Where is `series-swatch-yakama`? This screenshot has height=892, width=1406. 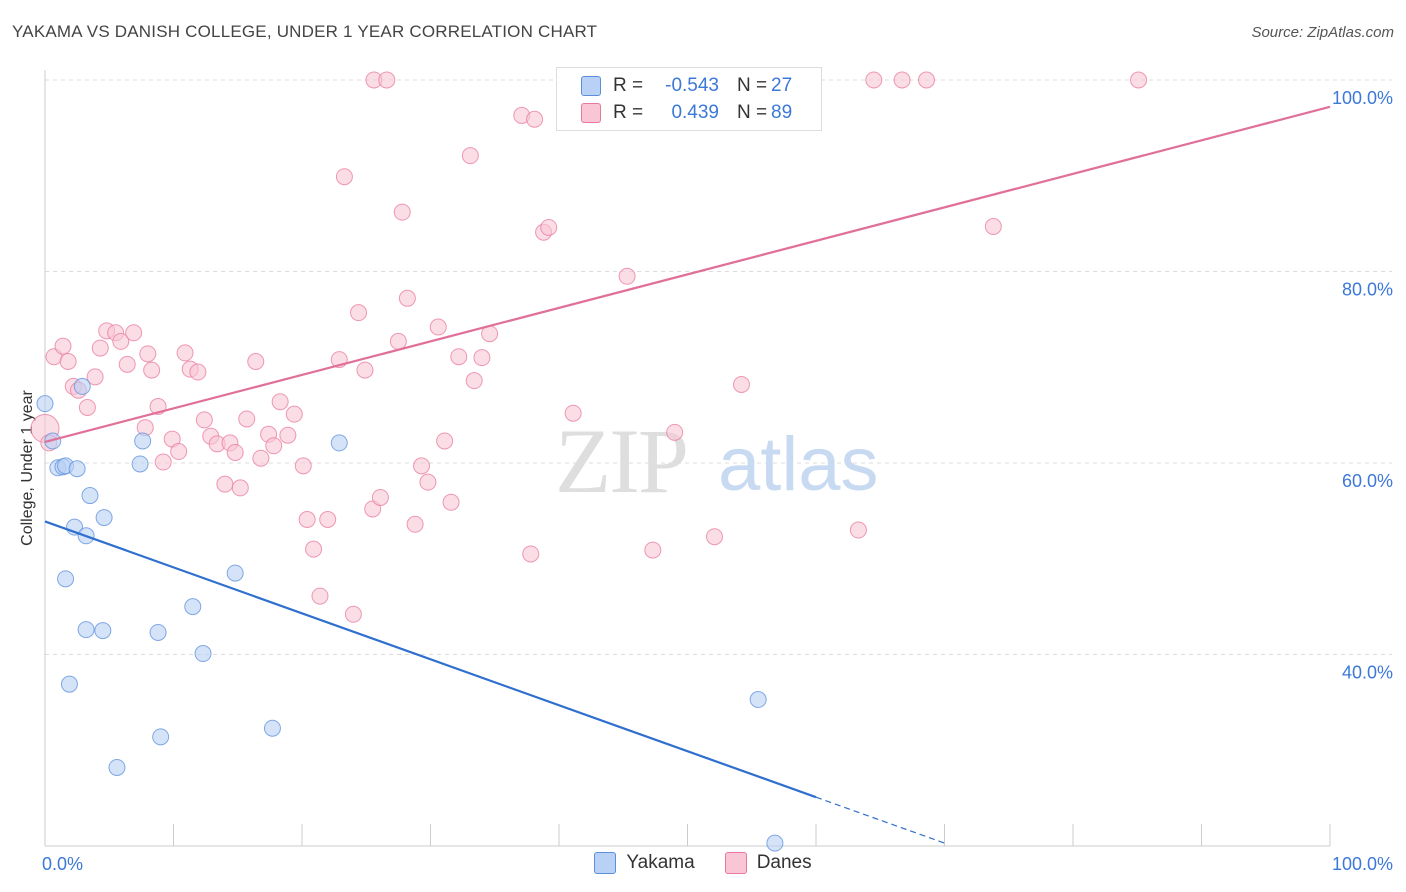 series-swatch-yakama is located at coordinates (605, 863).